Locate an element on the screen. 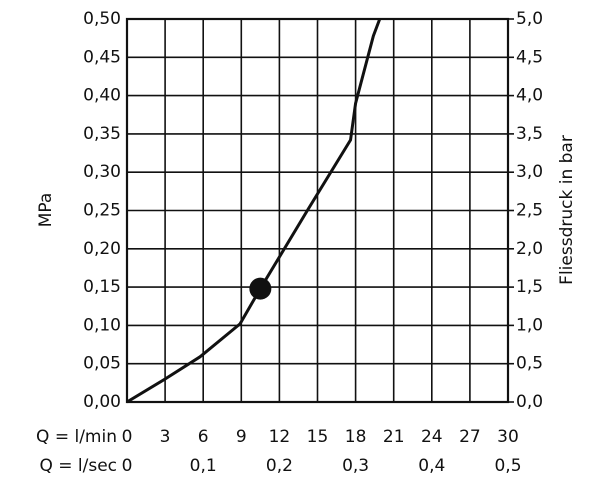 The image size is (596, 484). x-tick-label: 3 is located at coordinates (165, 437).